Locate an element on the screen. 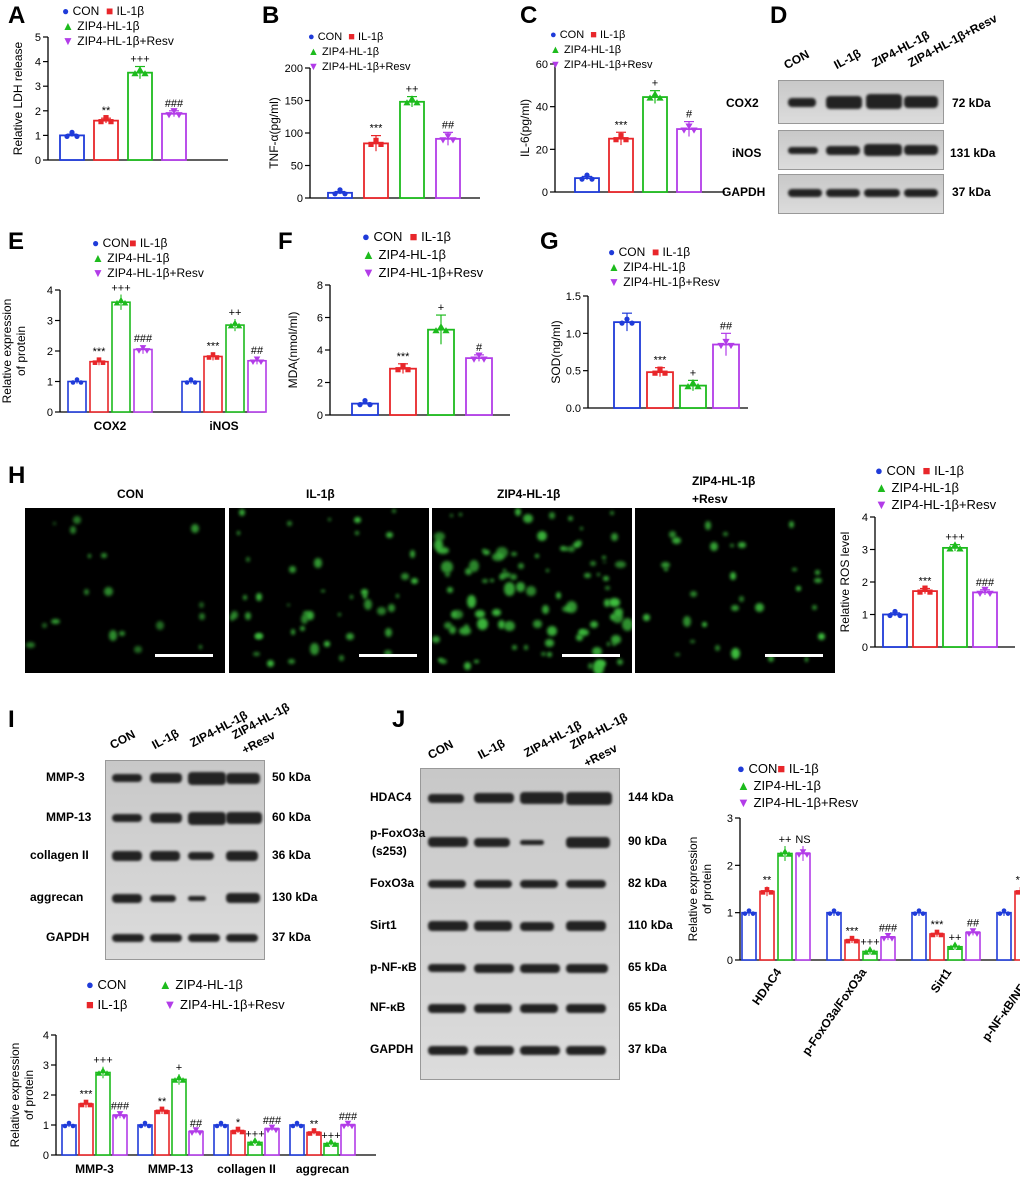 The height and width of the screenshot is (1183, 1020). significance-label: ** is located at coordinates (162, 1102).